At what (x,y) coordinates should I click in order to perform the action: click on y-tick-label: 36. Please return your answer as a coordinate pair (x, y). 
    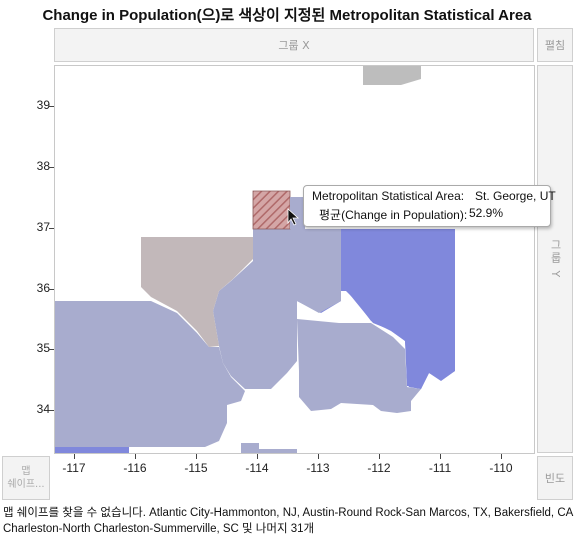
    Looking at the image, I should click on (43, 288).